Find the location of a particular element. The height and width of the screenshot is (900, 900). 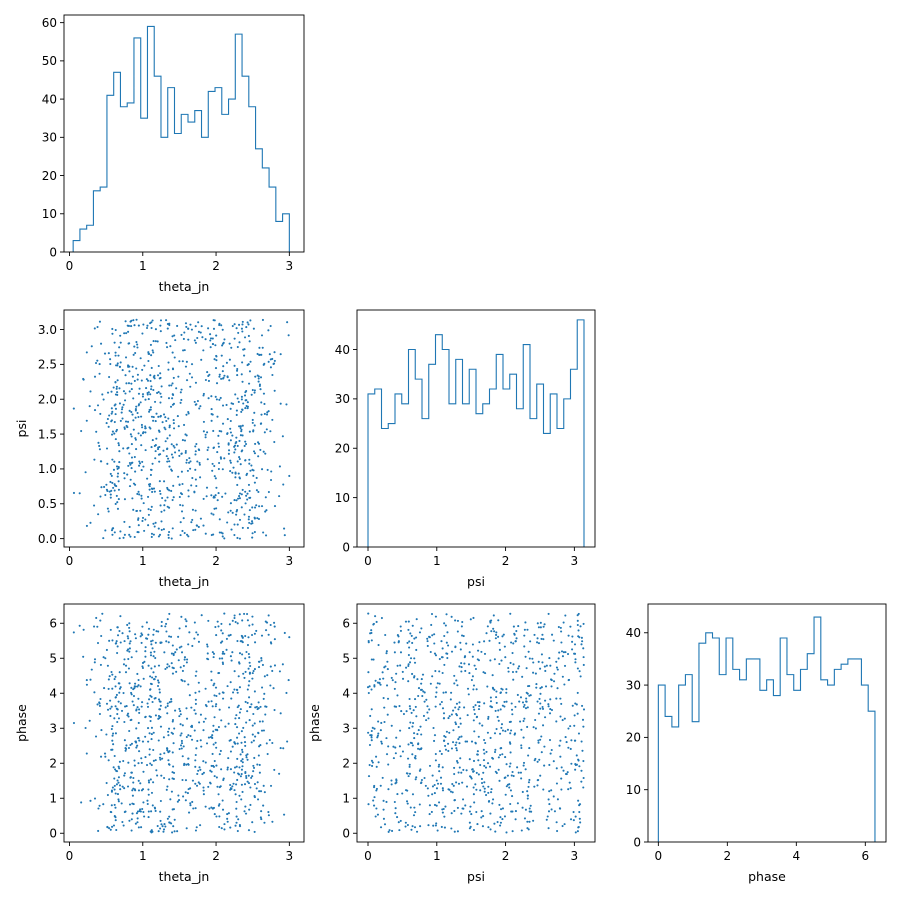

scatter-points is located at coordinates (476, 723).